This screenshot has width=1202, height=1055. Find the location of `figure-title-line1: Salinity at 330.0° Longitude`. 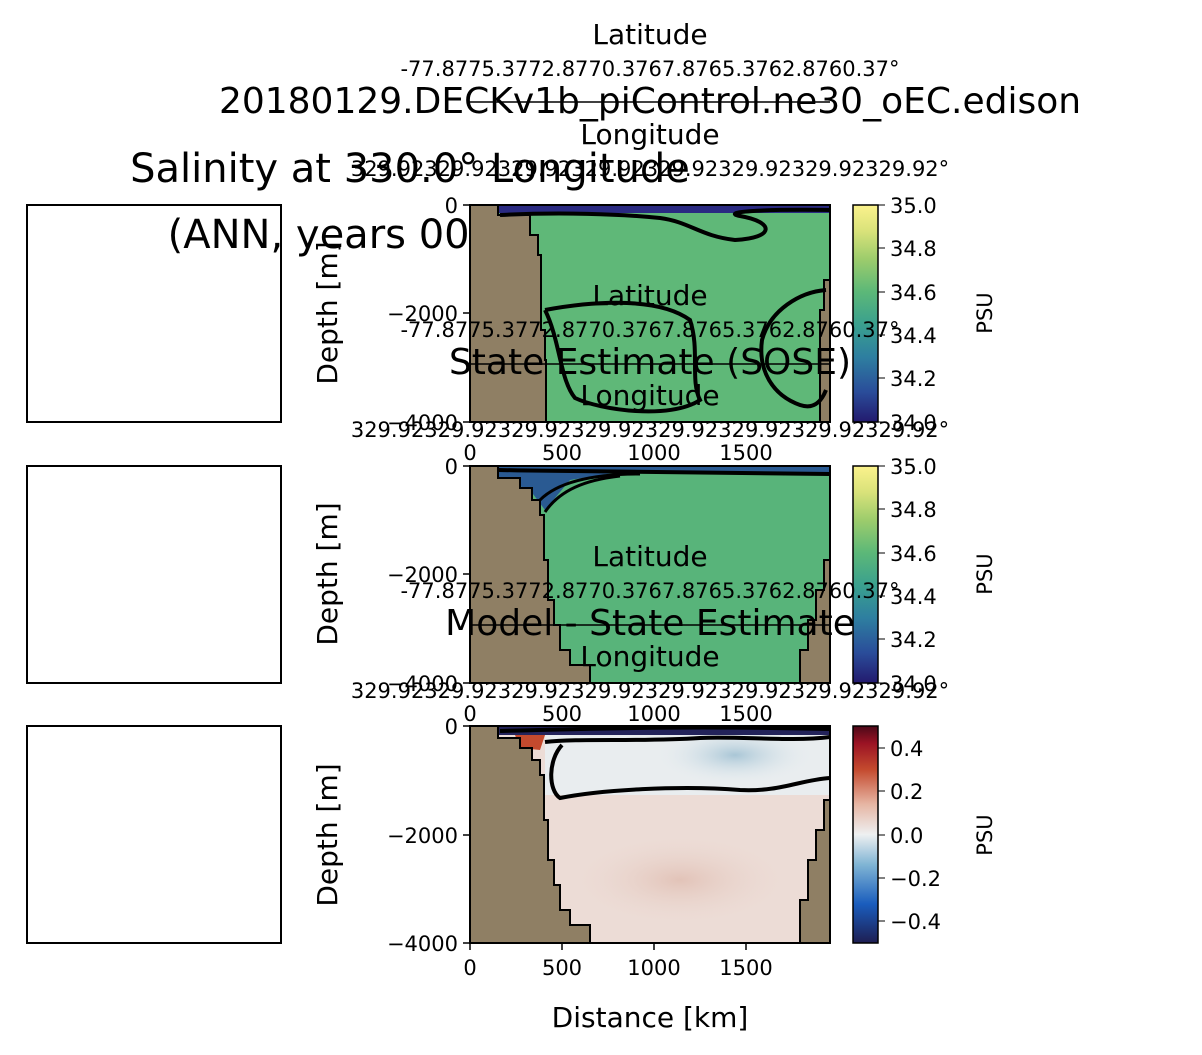

figure-title-line1: Salinity at 330.0° Longitude is located at coordinates (410, 169).